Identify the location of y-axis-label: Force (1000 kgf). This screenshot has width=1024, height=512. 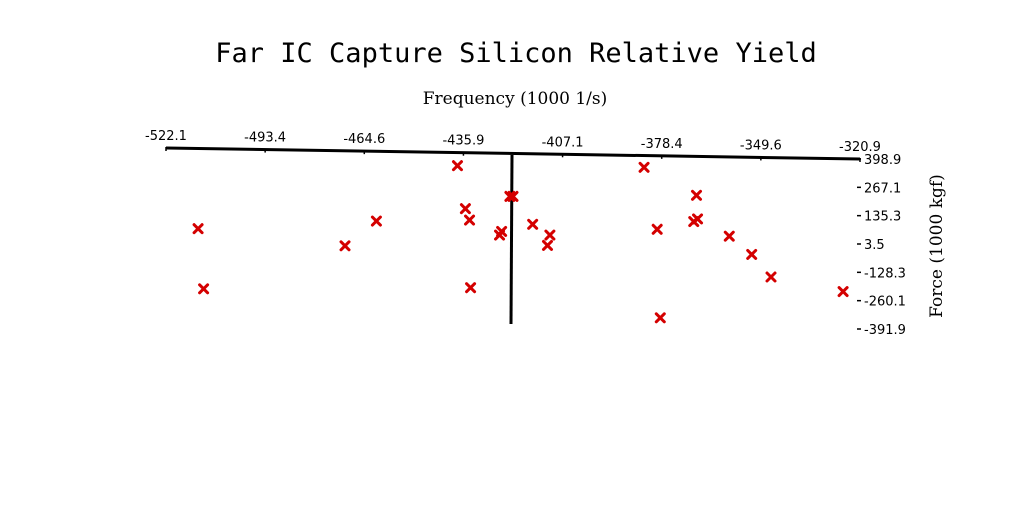
(937, 246).